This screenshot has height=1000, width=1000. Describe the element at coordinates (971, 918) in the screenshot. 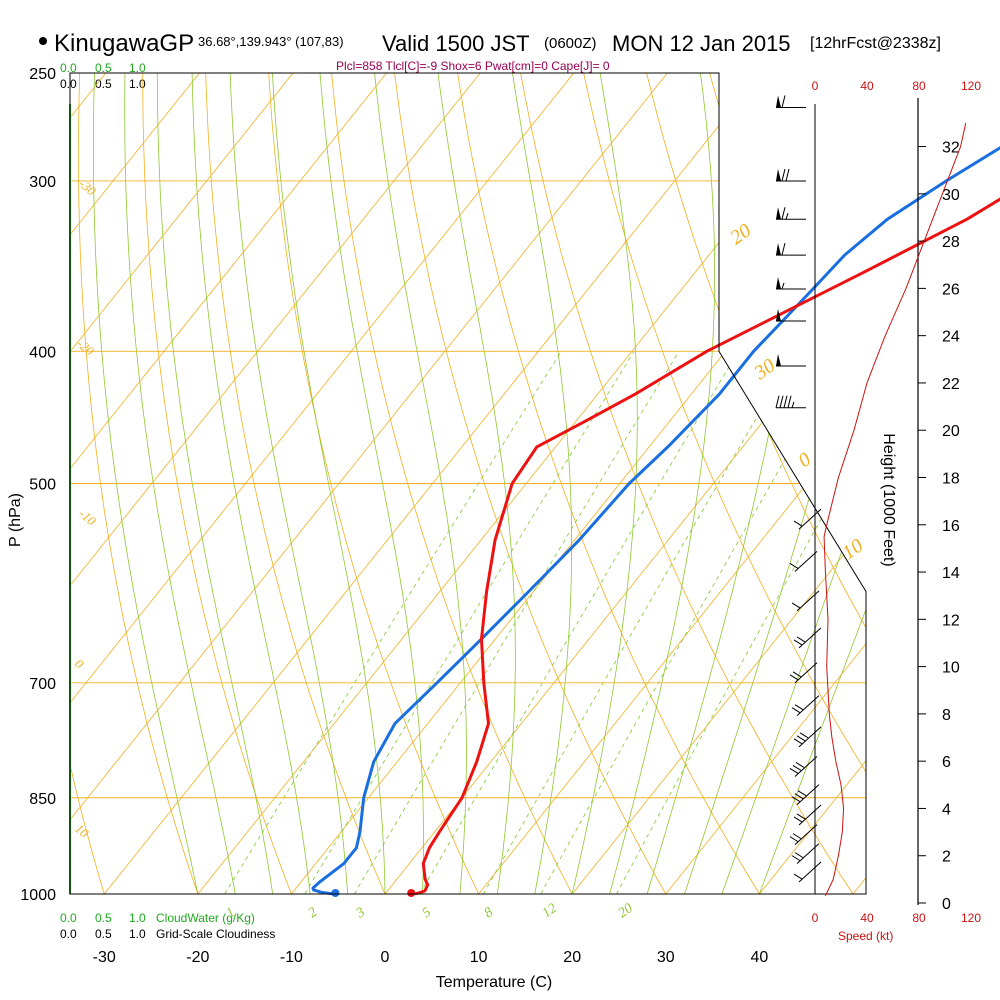

I see `speed-tick-label: 120` at that location.